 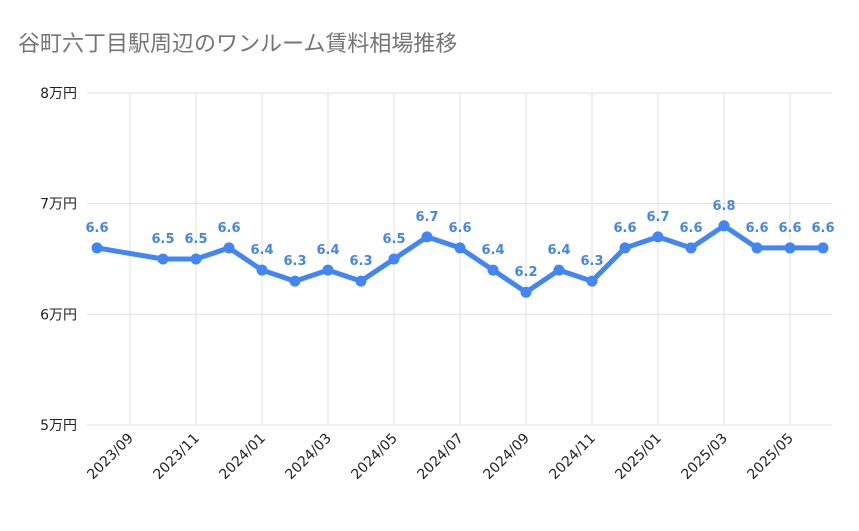 What do you see at coordinates (460, 259) in the screenshot?
I see `series-line` at bounding box center [460, 259].